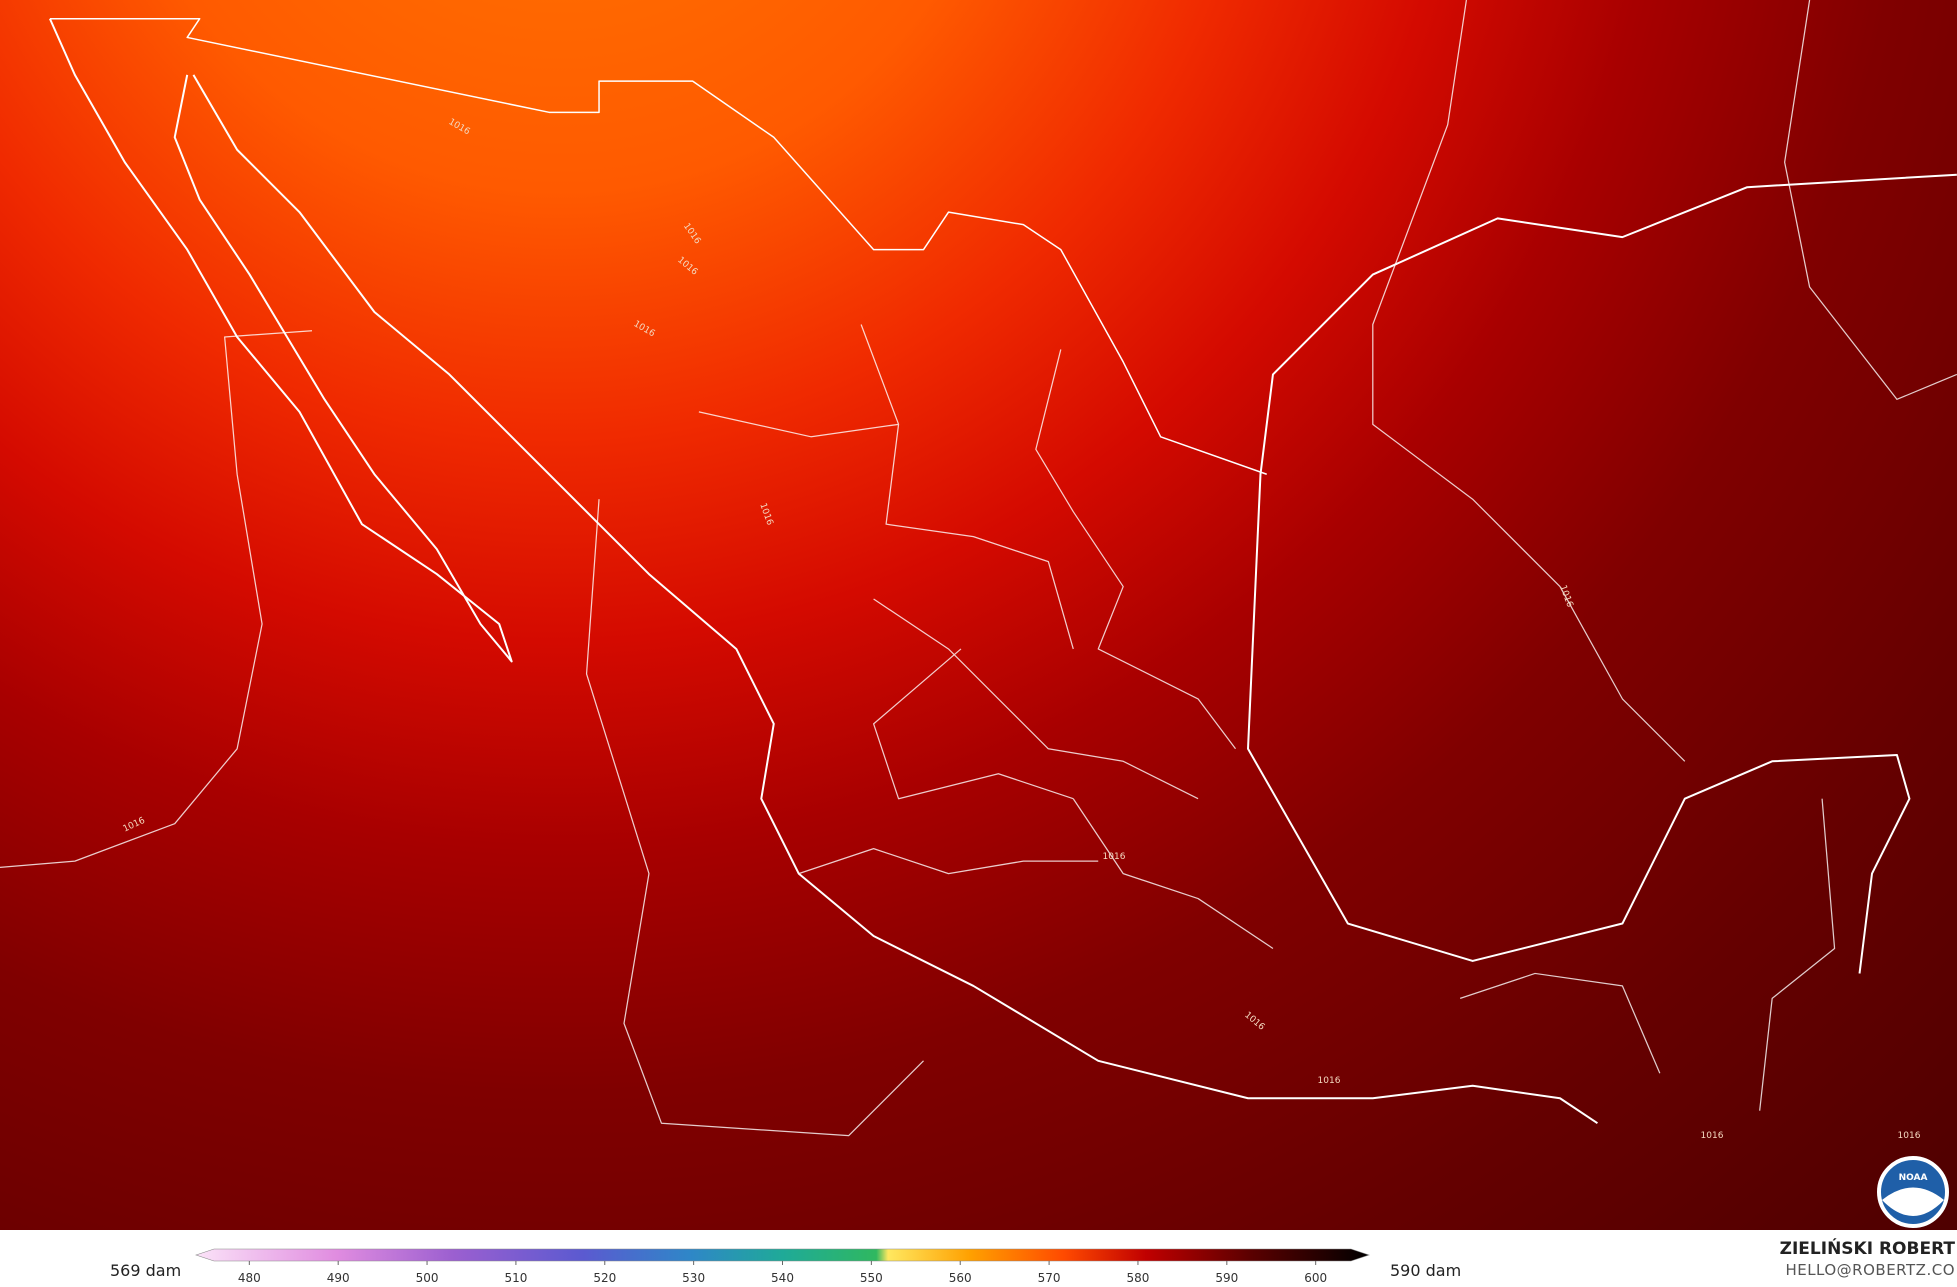  Describe the element at coordinates (427, 1278) in the screenshot. I see `colorbar-tick-label: 500` at that location.